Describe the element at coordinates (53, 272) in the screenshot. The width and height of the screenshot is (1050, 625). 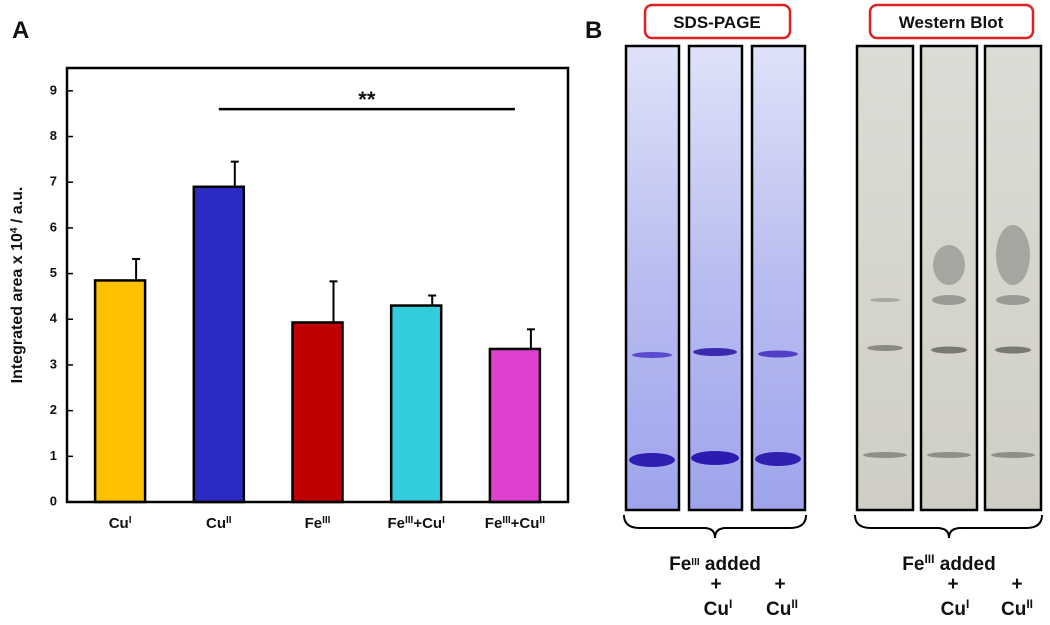
I see `y-tick-label: 5` at that location.